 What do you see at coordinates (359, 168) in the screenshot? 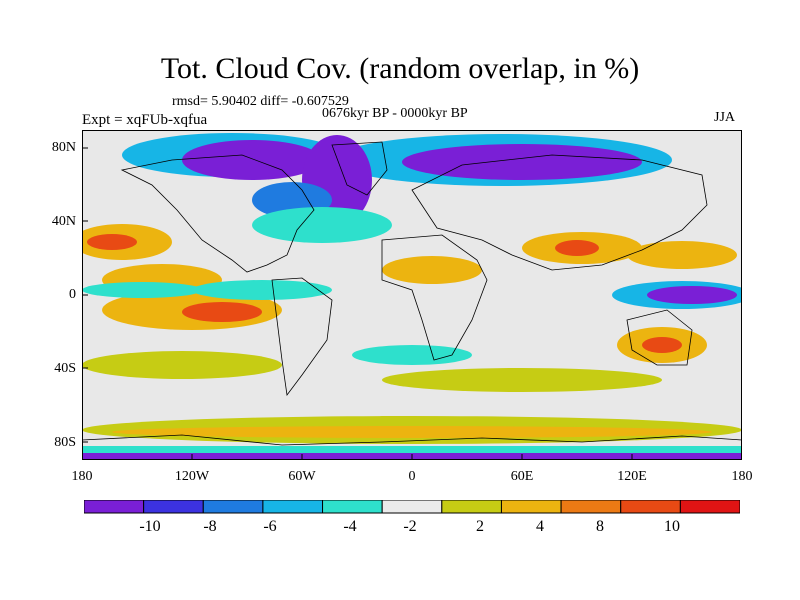
I see `coastline-greenland` at bounding box center [359, 168].